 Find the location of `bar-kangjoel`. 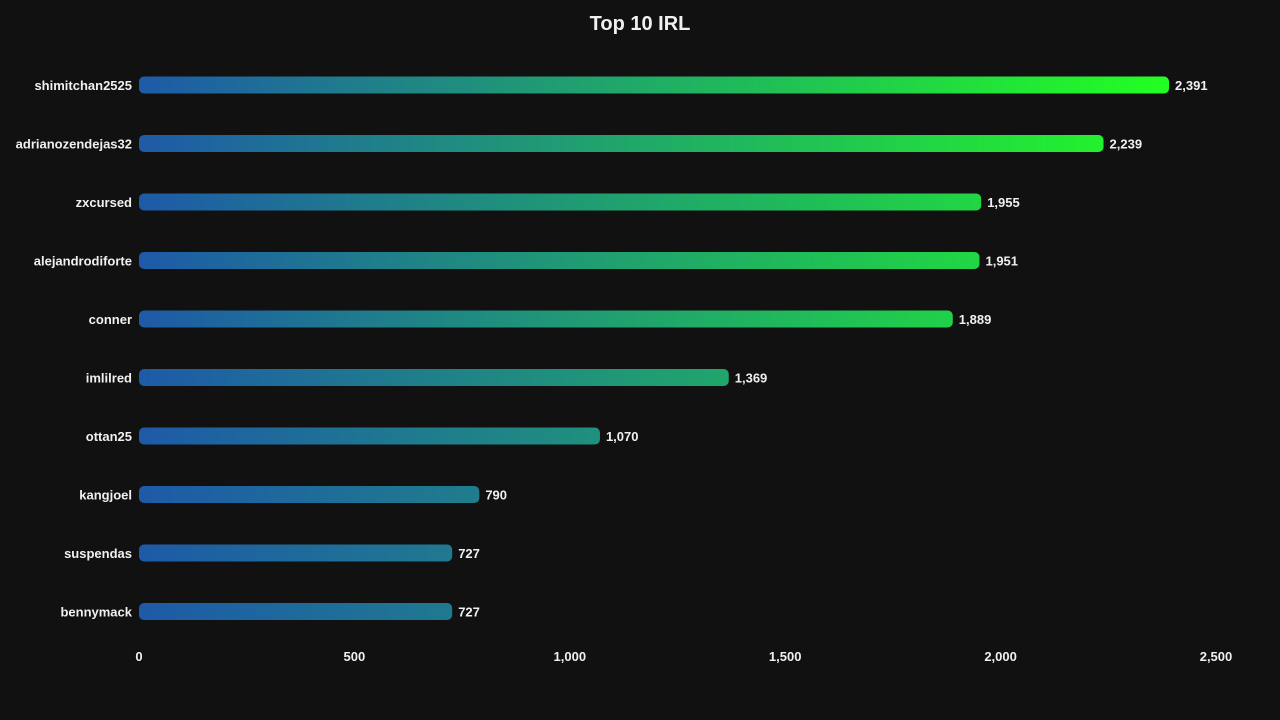

bar-kangjoel is located at coordinates (309, 494).